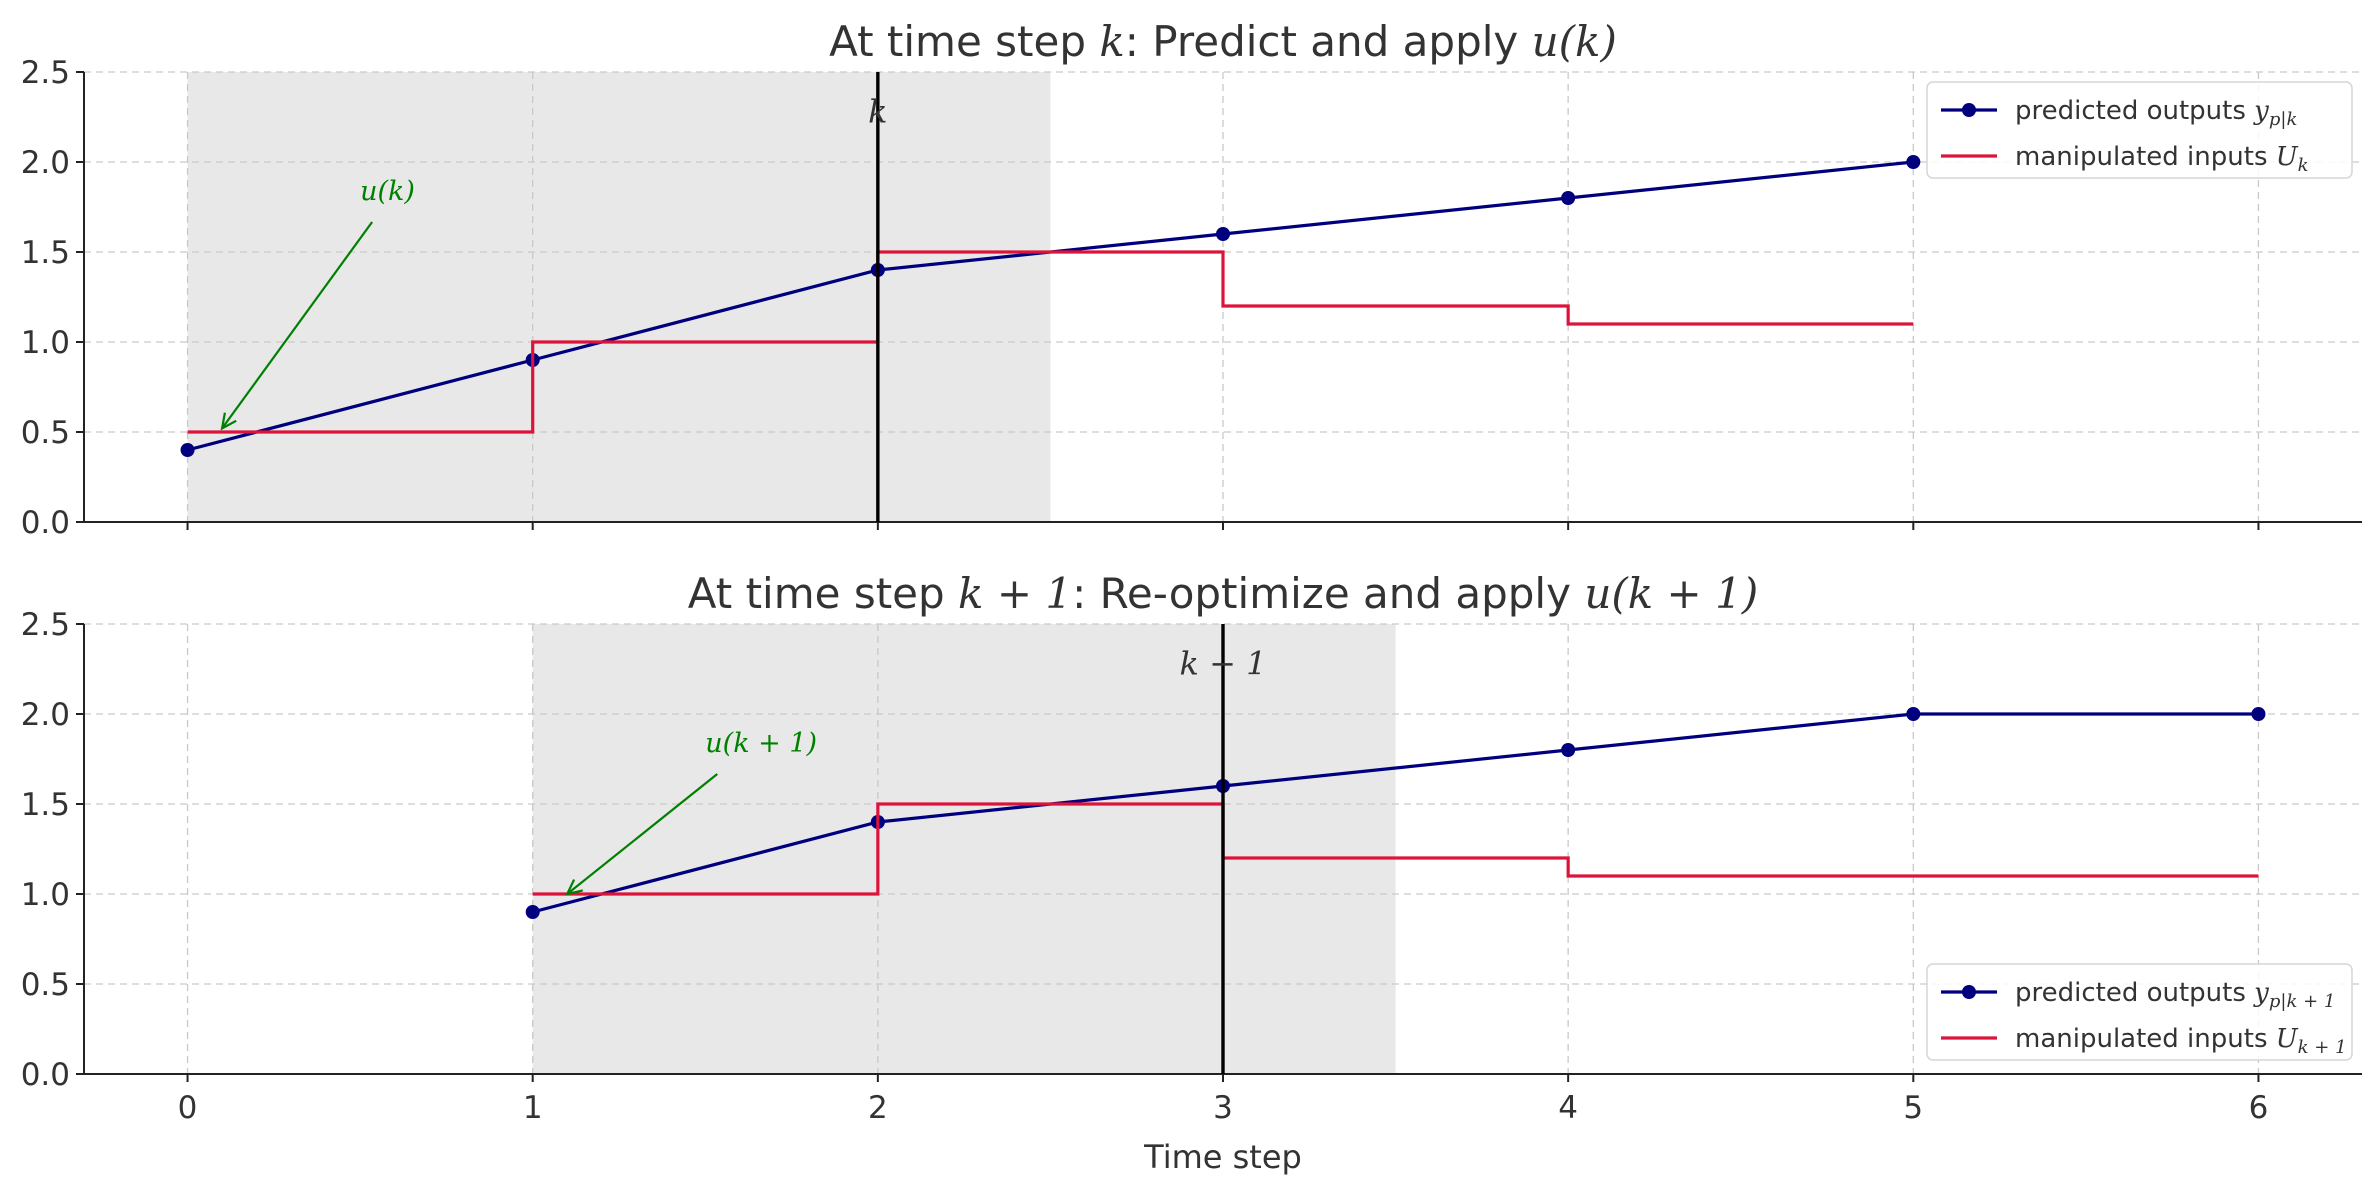  What do you see at coordinates (761, 743) in the screenshot?
I see `annotation-label: u(k + 1)` at bounding box center [761, 743].